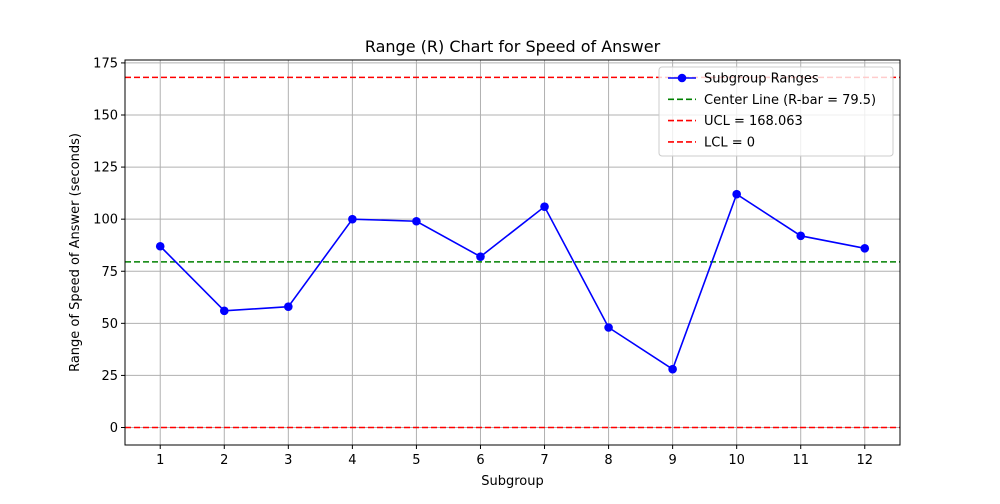 Image resolution: width=1000 pixels, height=504 pixels. I want to click on y-axis-label: Range of Speed of Answer (seconds), so click(75, 252).